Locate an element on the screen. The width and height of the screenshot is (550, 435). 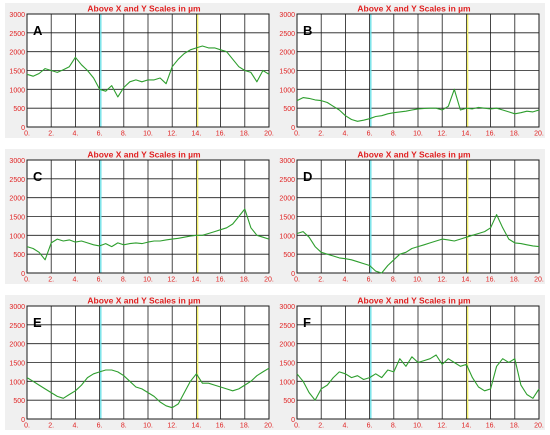
panel-letter: B is located at coordinates (307, 30).